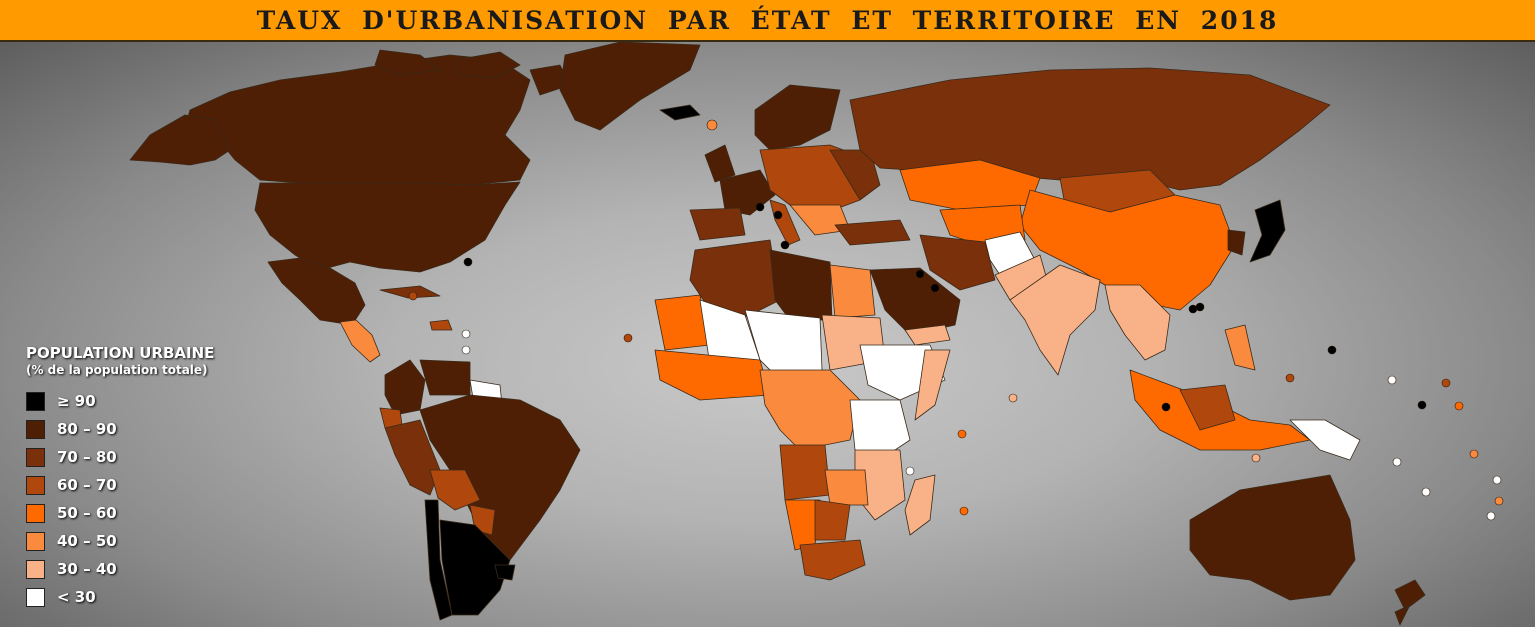  Describe the element at coordinates (405, 387) in the screenshot. I see `region-colombia` at that location.